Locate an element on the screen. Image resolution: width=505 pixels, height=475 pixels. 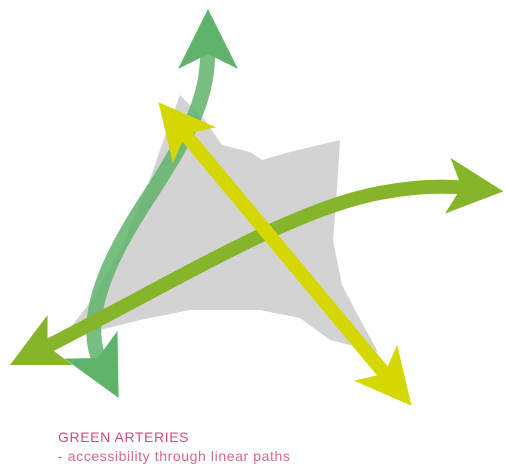
caption-title: GREEN ARTERIES is located at coordinates (124, 437).